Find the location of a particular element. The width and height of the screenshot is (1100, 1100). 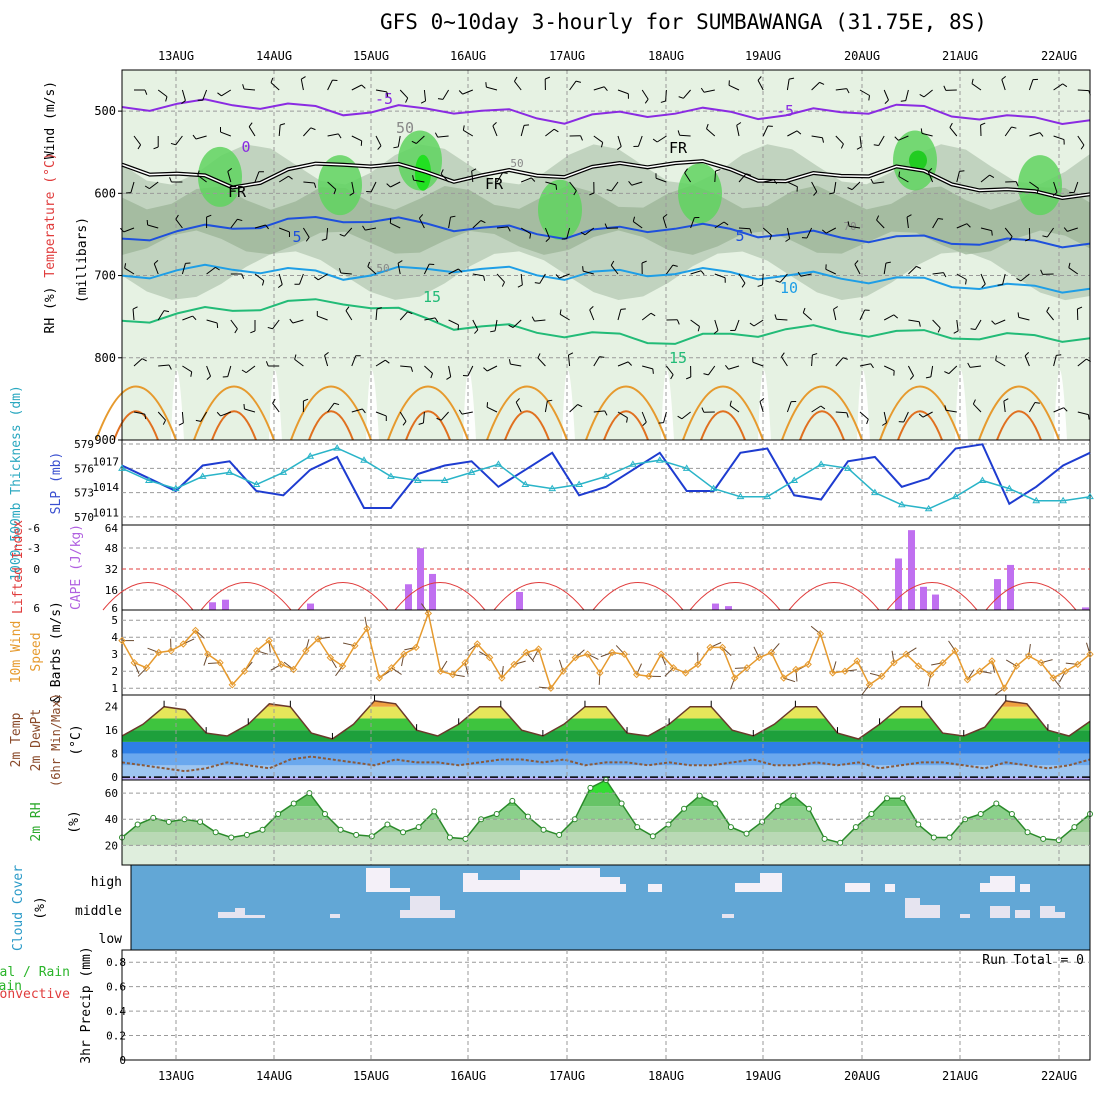

rh-core-band is located at coordinates (606, 220).